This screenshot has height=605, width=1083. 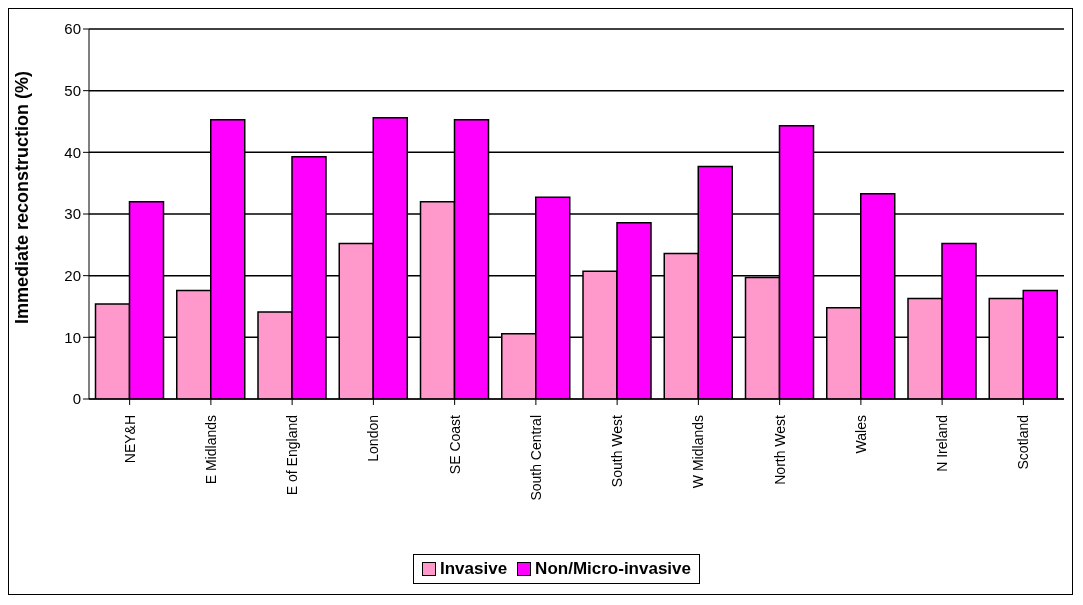 What do you see at coordinates (373, 438) in the screenshot?
I see `x-tick-label: London` at bounding box center [373, 438].